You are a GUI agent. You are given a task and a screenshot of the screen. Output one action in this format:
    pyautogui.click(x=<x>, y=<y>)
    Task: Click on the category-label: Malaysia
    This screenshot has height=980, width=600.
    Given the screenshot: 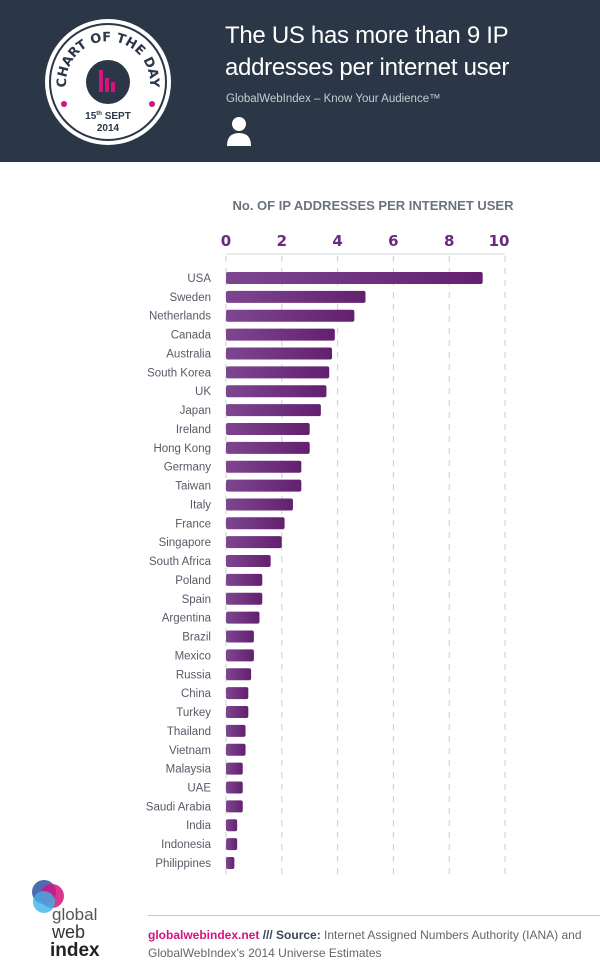 What is the action you would take?
    pyautogui.click(x=189, y=770)
    